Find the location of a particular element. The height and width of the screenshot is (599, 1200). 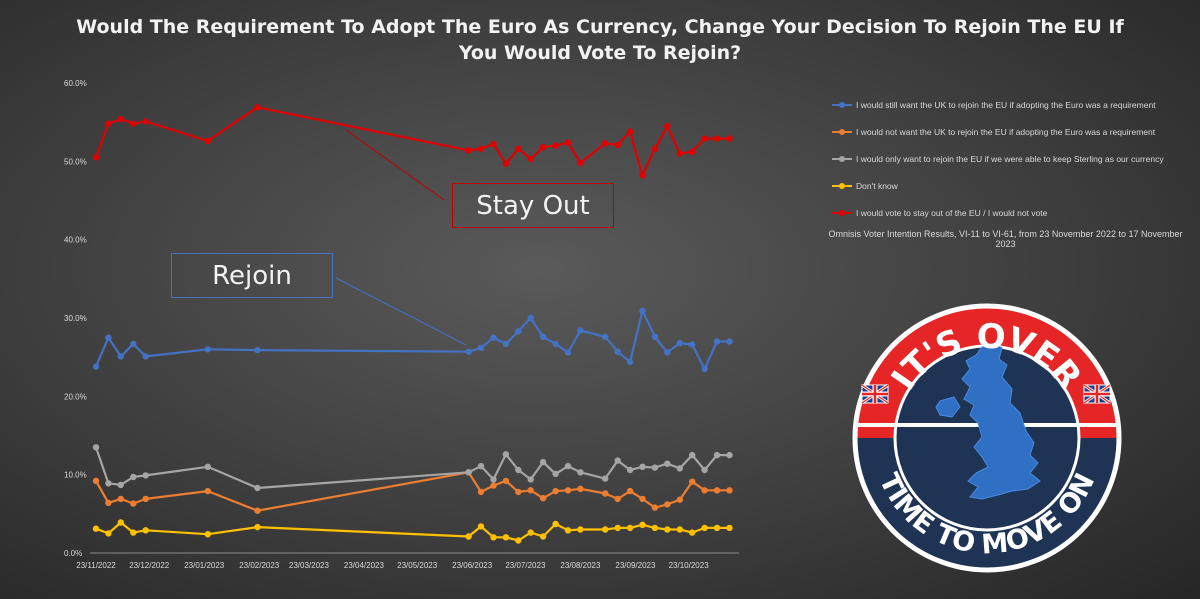

x-tick-label: 23/02/2023 is located at coordinates (259, 565).